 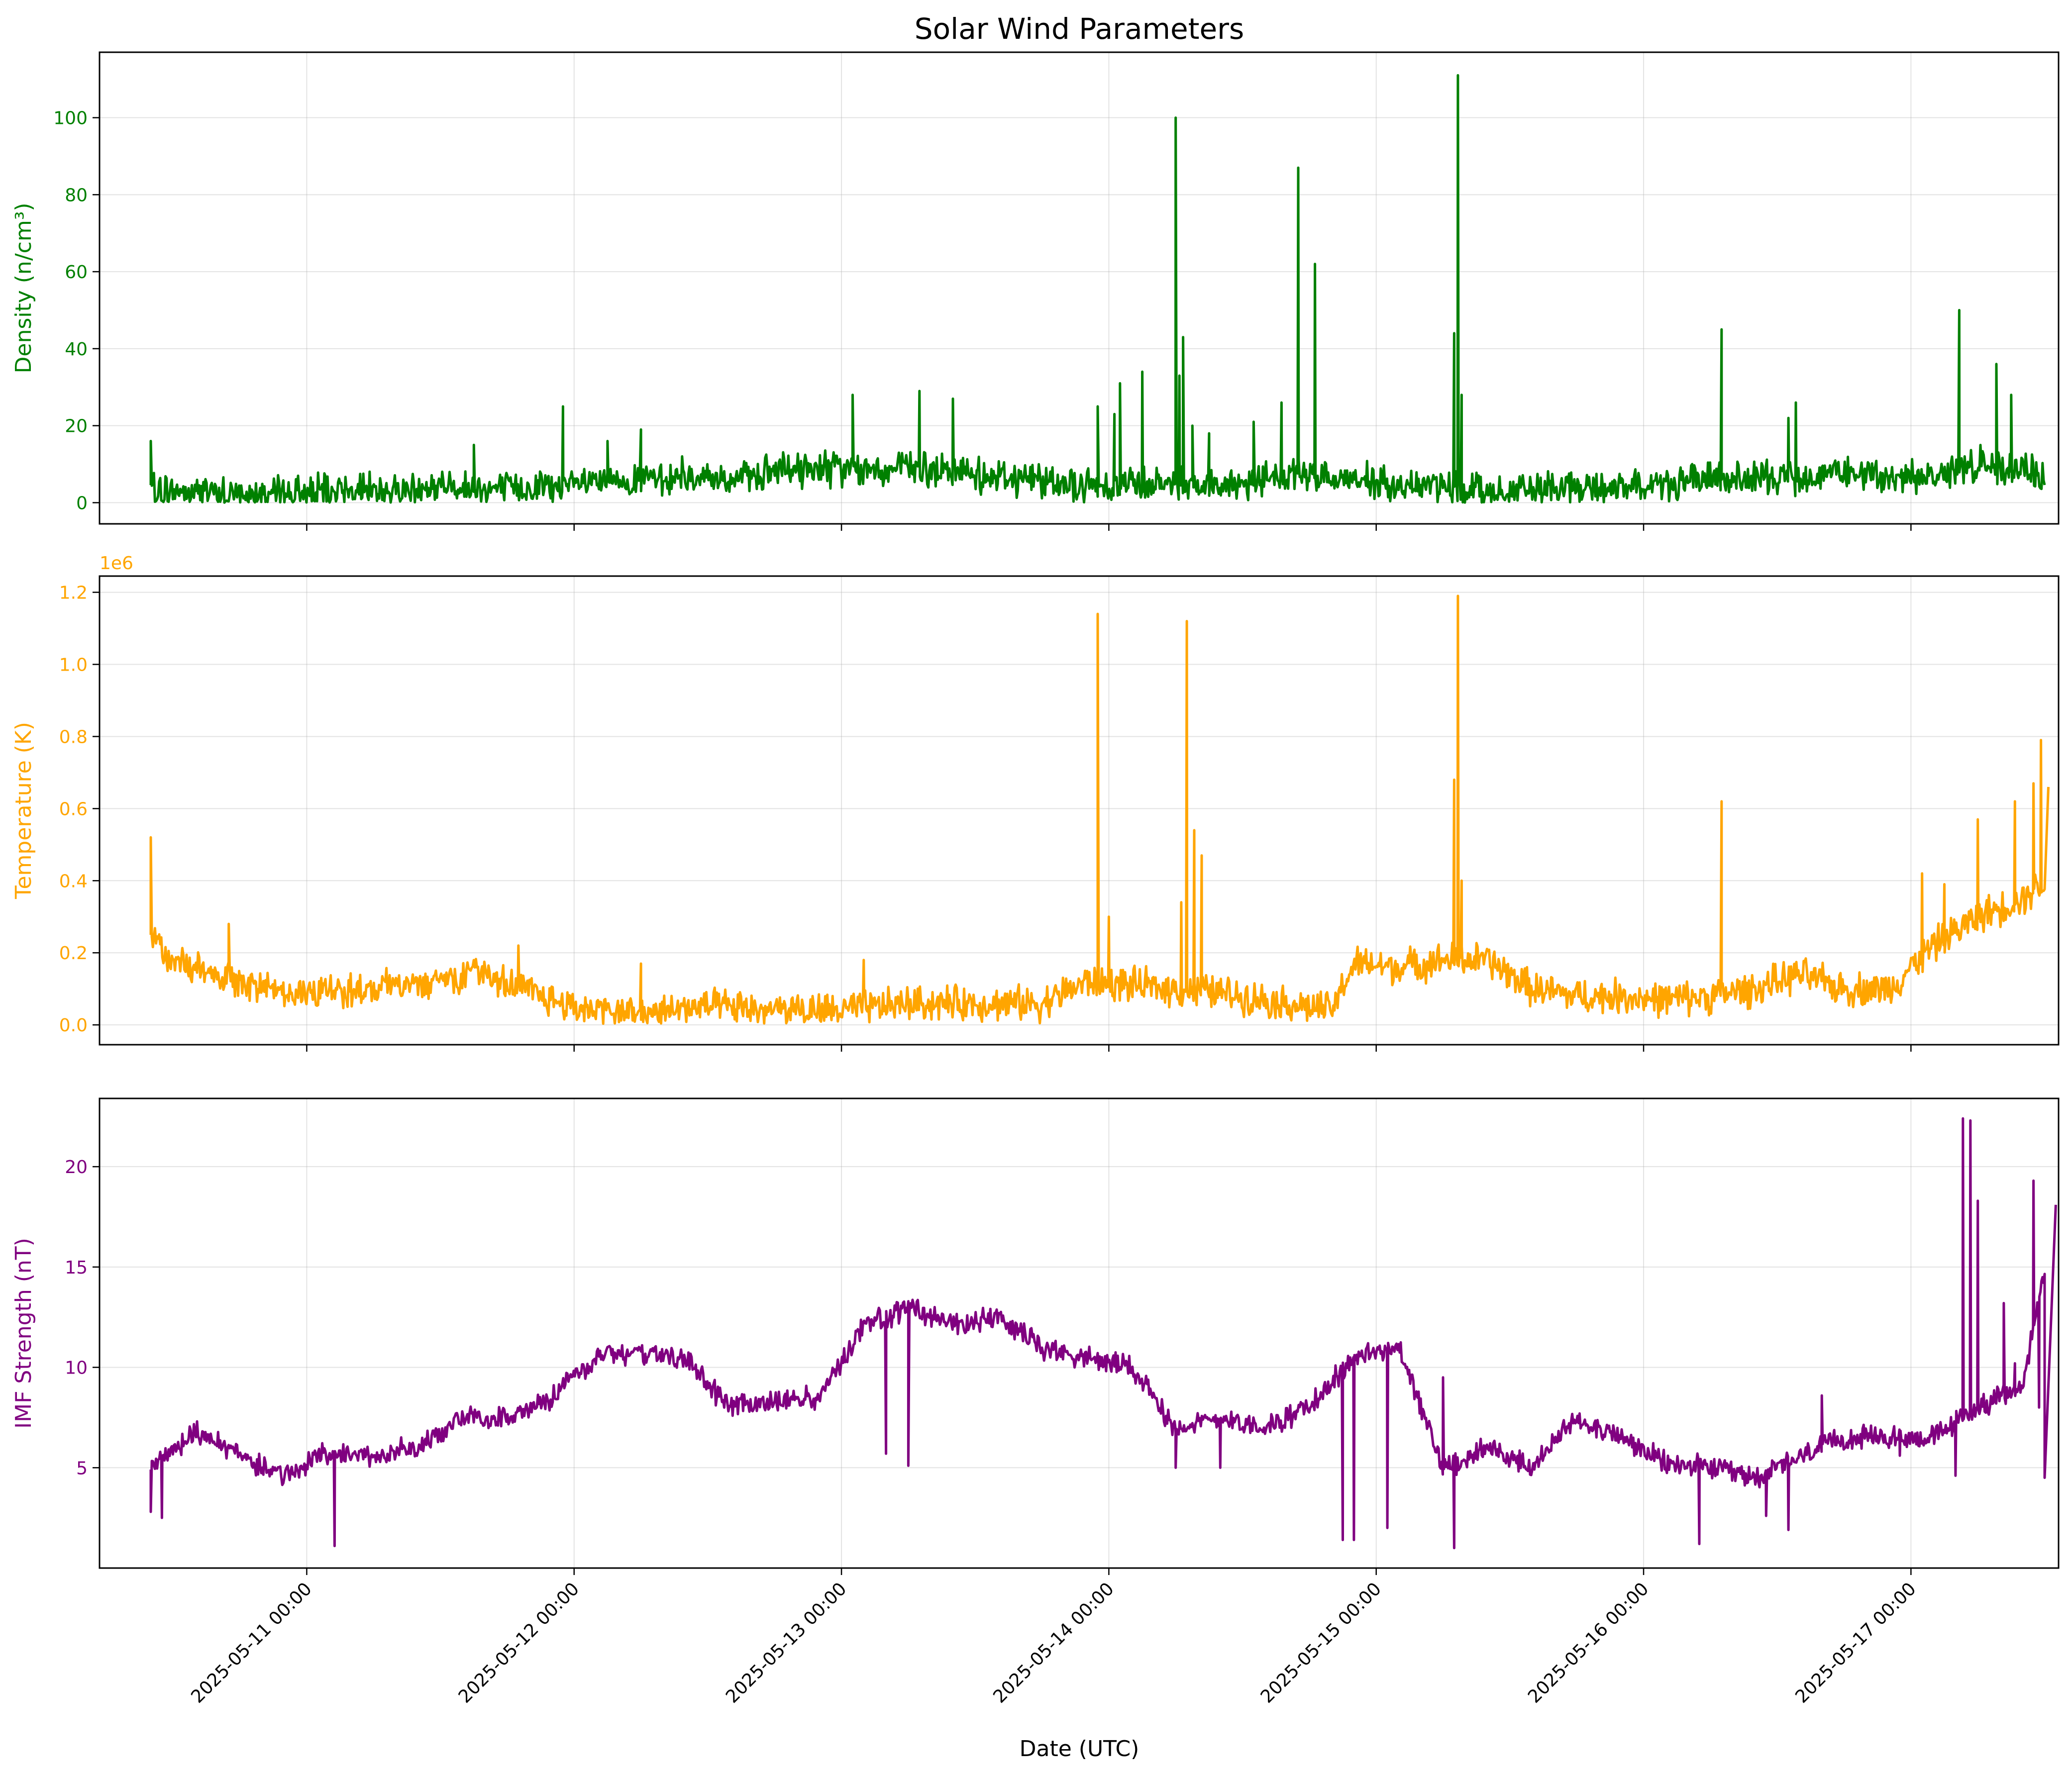 What do you see at coordinates (1053, 1643) in the screenshot?
I see `x-tick-label: 2025-05-14 00:00` at bounding box center [1053, 1643].